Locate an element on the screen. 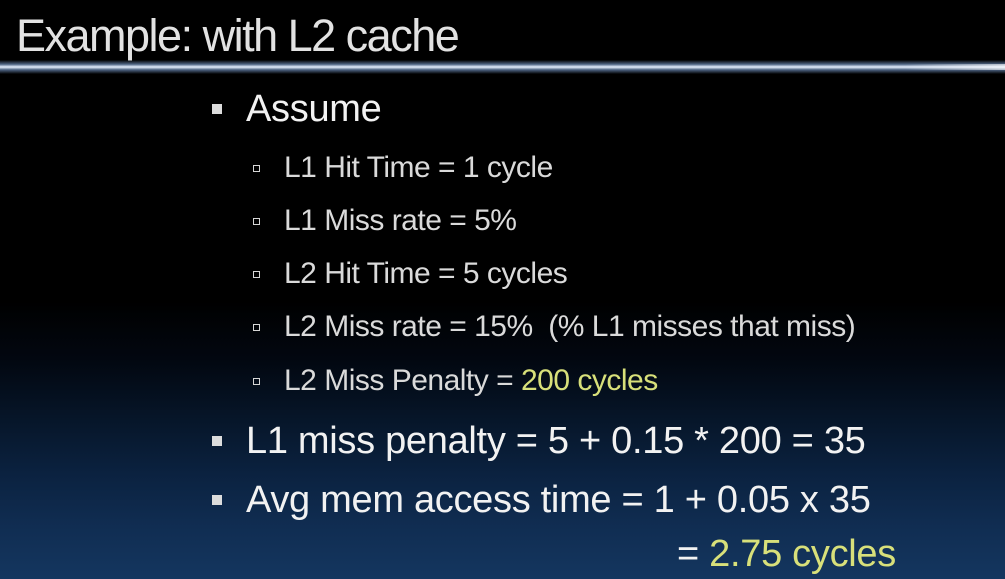 Image resolution: width=1005 pixels, height=579 pixels. assume-item-text: L1 Hit Time = 1 cycle is located at coordinates (418, 167).